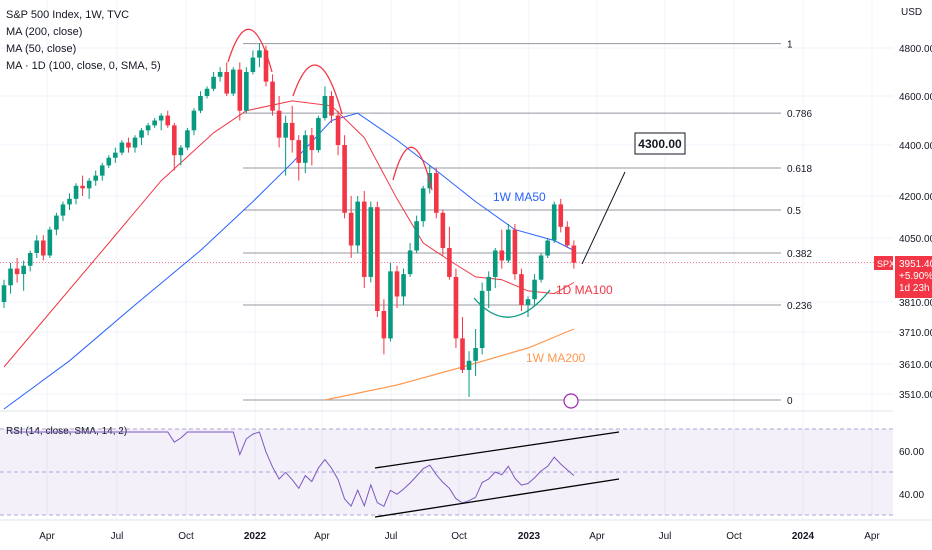 Image resolution: width=932 pixels, height=550 pixels. I want to click on symbol-label: SPX, so click(886, 264).